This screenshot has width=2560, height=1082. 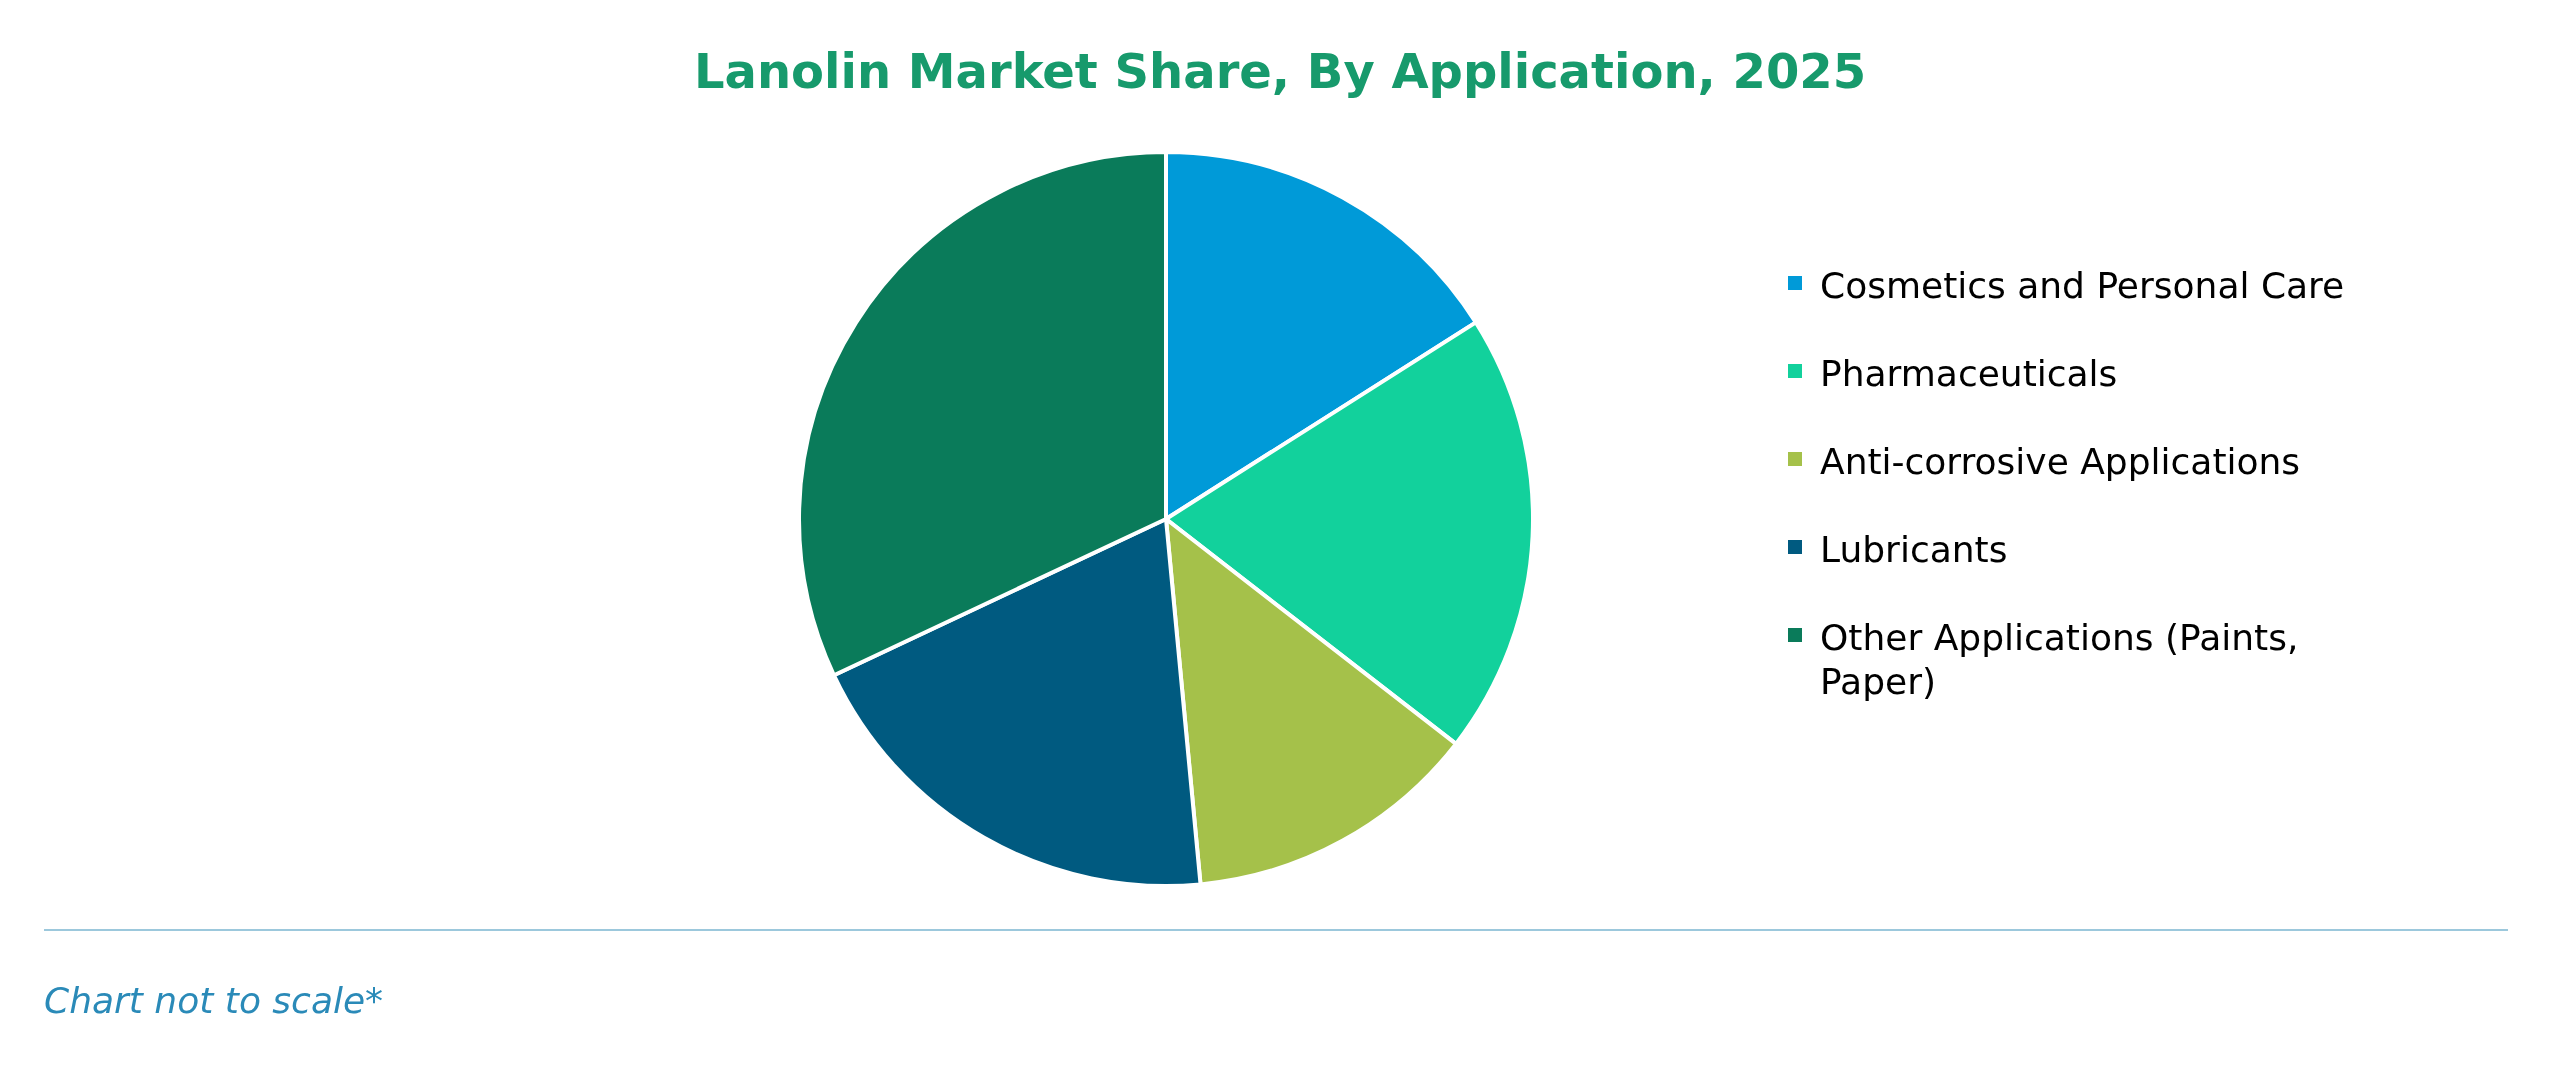 What do you see at coordinates (1914, 549) in the screenshot?
I see `legend-label: Lubricants` at bounding box center [1914, 549].